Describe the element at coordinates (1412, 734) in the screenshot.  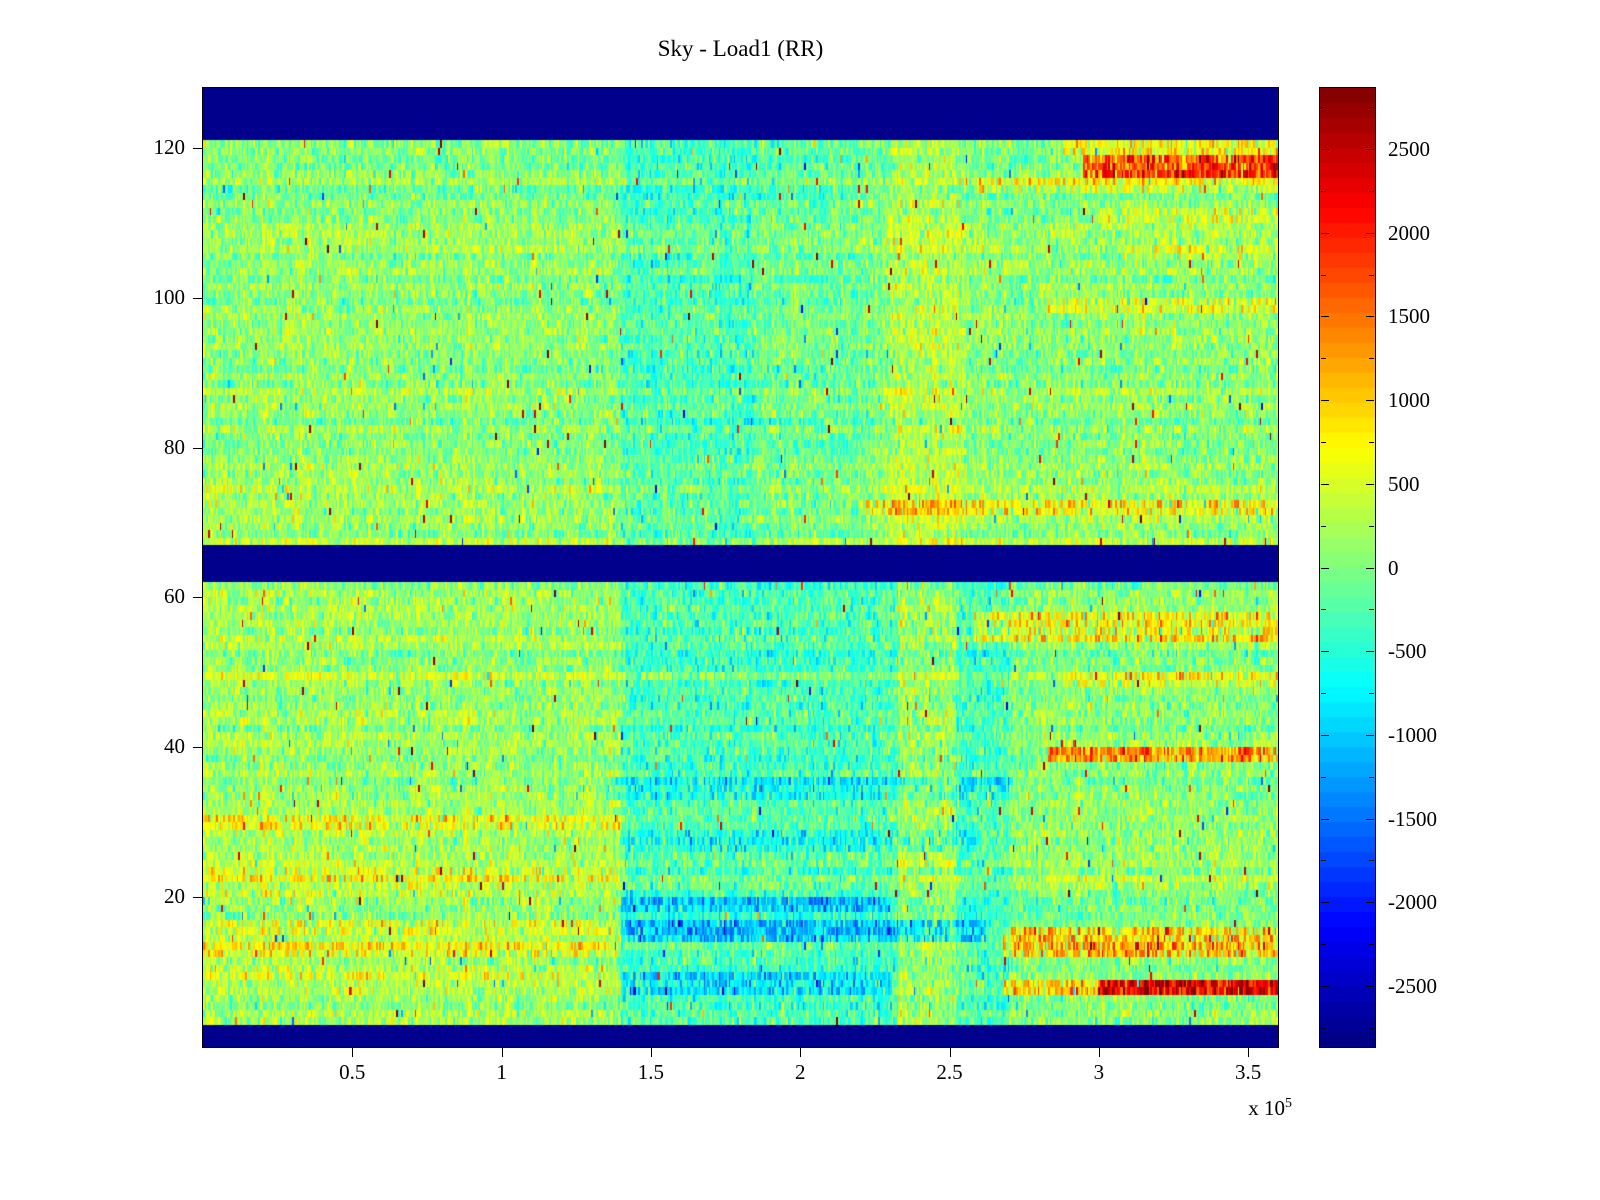
I see `colorbar-tick-label: -1000` at that location.